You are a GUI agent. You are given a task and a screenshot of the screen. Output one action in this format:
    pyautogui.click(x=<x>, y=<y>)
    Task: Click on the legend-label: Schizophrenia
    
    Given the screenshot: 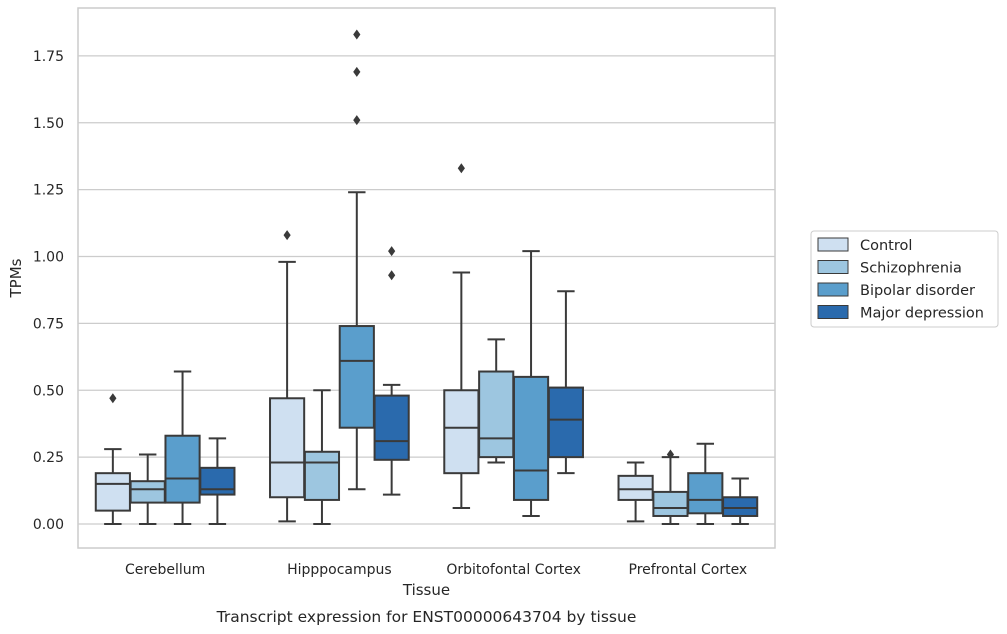 What is the action you would take?
    pyautogui.click(x=911, y=269)
    